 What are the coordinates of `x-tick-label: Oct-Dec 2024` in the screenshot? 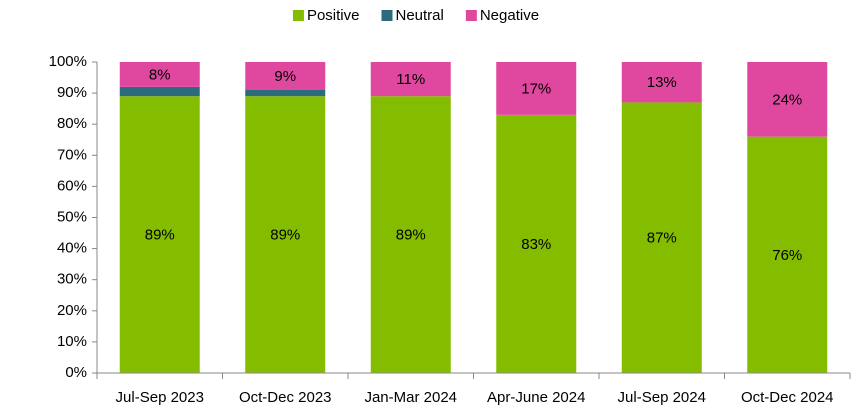 It's located at (787, 397).